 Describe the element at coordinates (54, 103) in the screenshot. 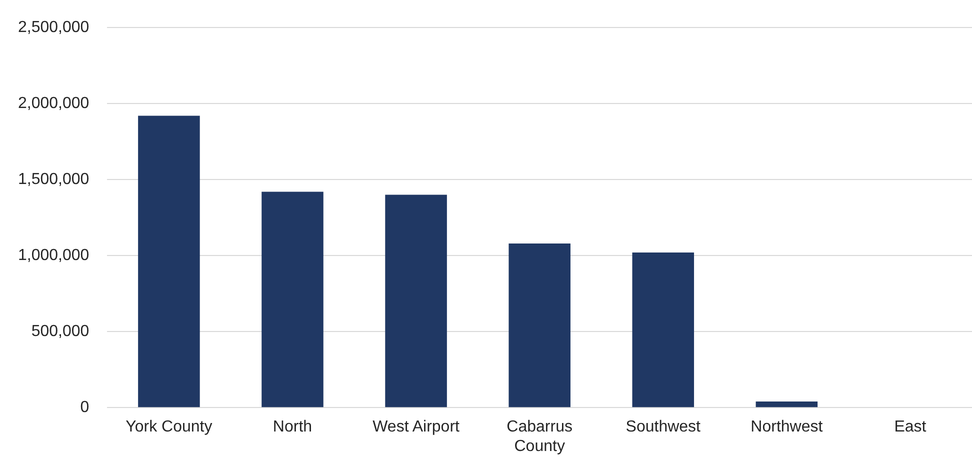

I see `y-tick-label: 2,000,000` at that location.